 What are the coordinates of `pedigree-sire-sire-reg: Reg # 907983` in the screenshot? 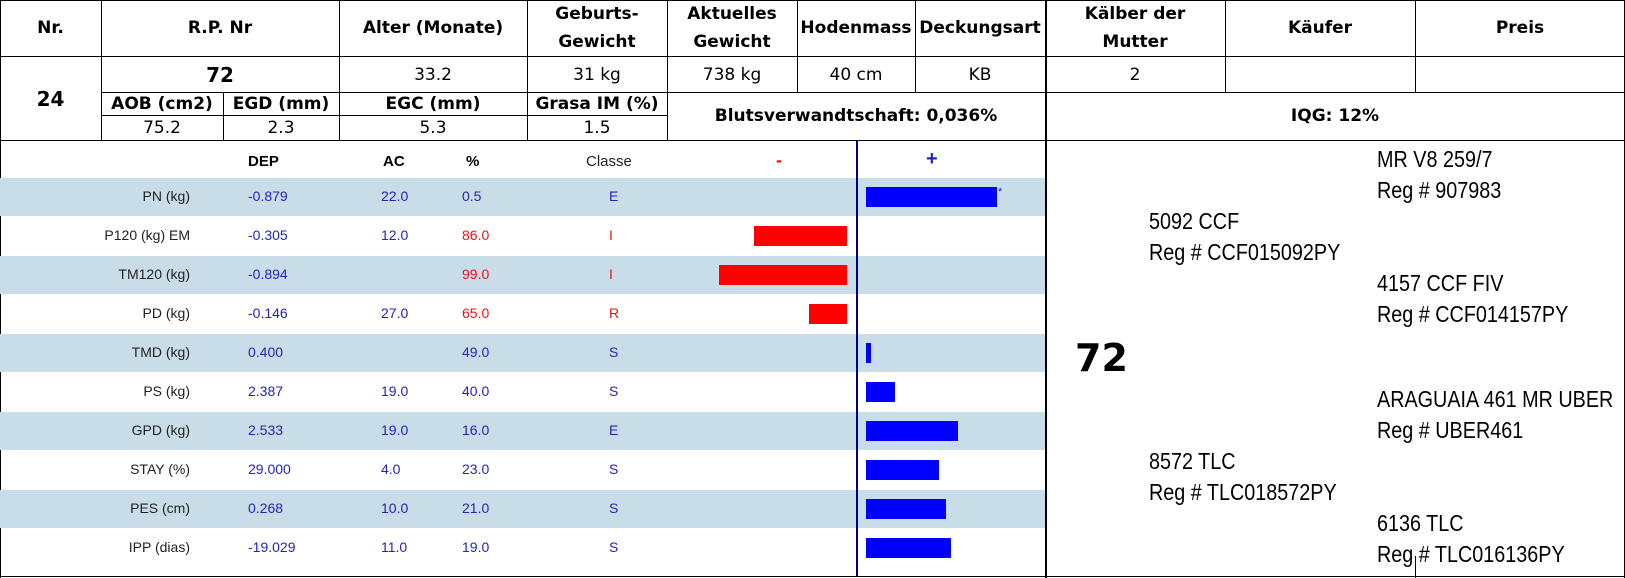 It's located at (1439, 190).